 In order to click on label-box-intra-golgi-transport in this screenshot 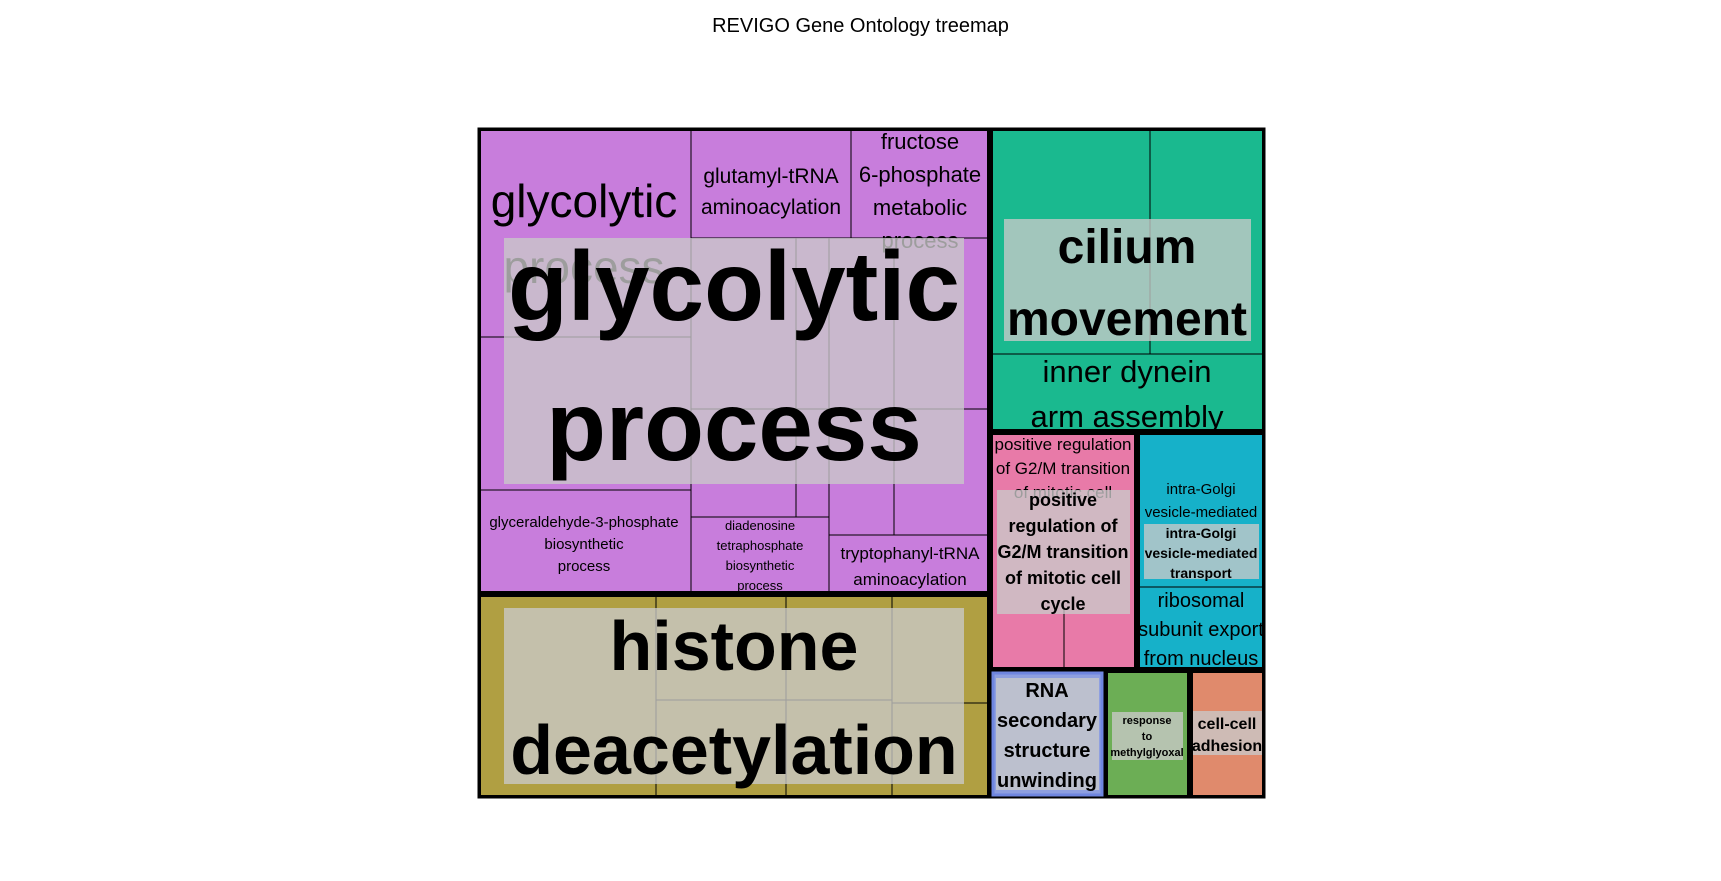, I will do `click(1201, 551)`.